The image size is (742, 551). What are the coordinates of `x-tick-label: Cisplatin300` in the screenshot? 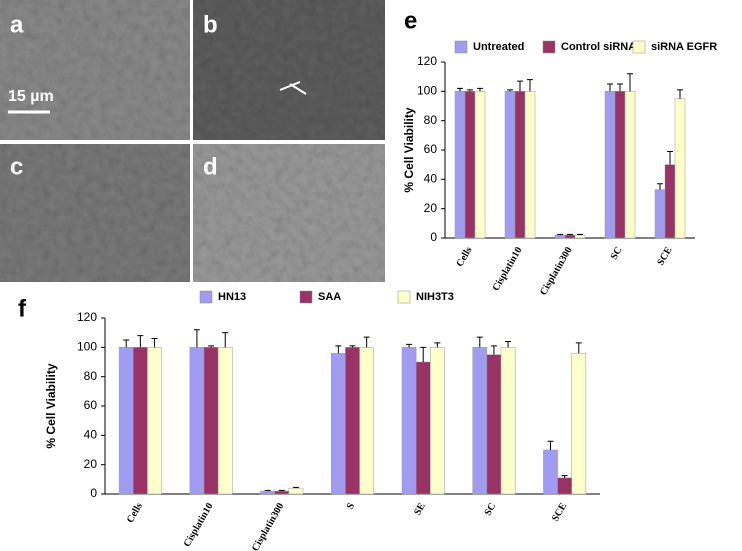 It's located at (556, 271).